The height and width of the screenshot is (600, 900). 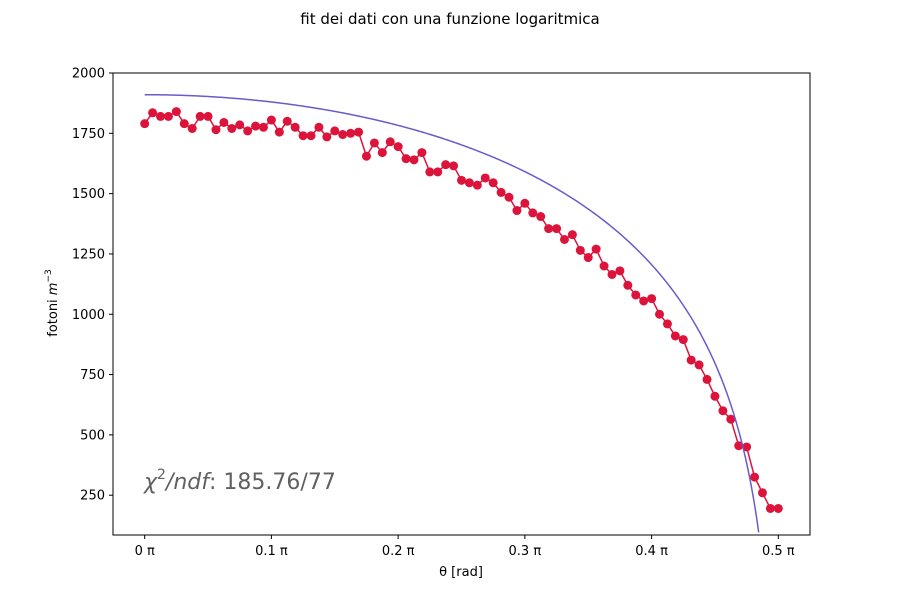 I want to click on x-tick-label: 0.1 π, so click(x=271, y=551).